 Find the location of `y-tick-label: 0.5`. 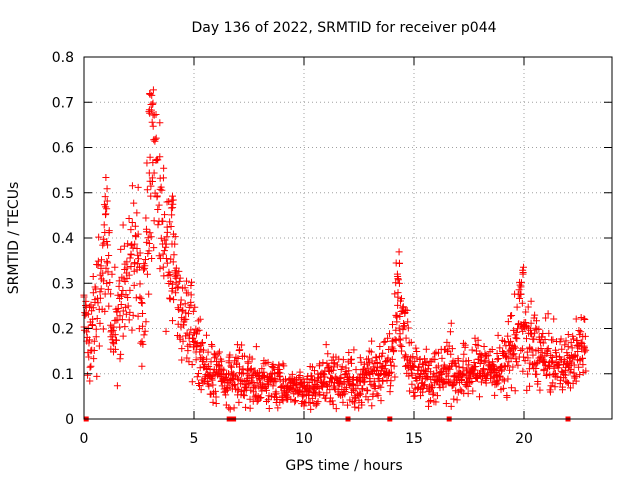

y-tick-label: 0.5 is located at coordinates (63, 194).